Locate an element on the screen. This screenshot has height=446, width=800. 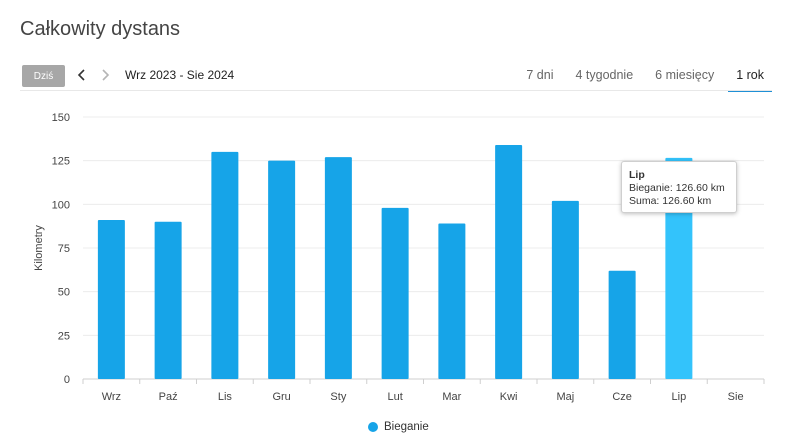
x-tick-label: Gru is located at coordinates (281, 397).